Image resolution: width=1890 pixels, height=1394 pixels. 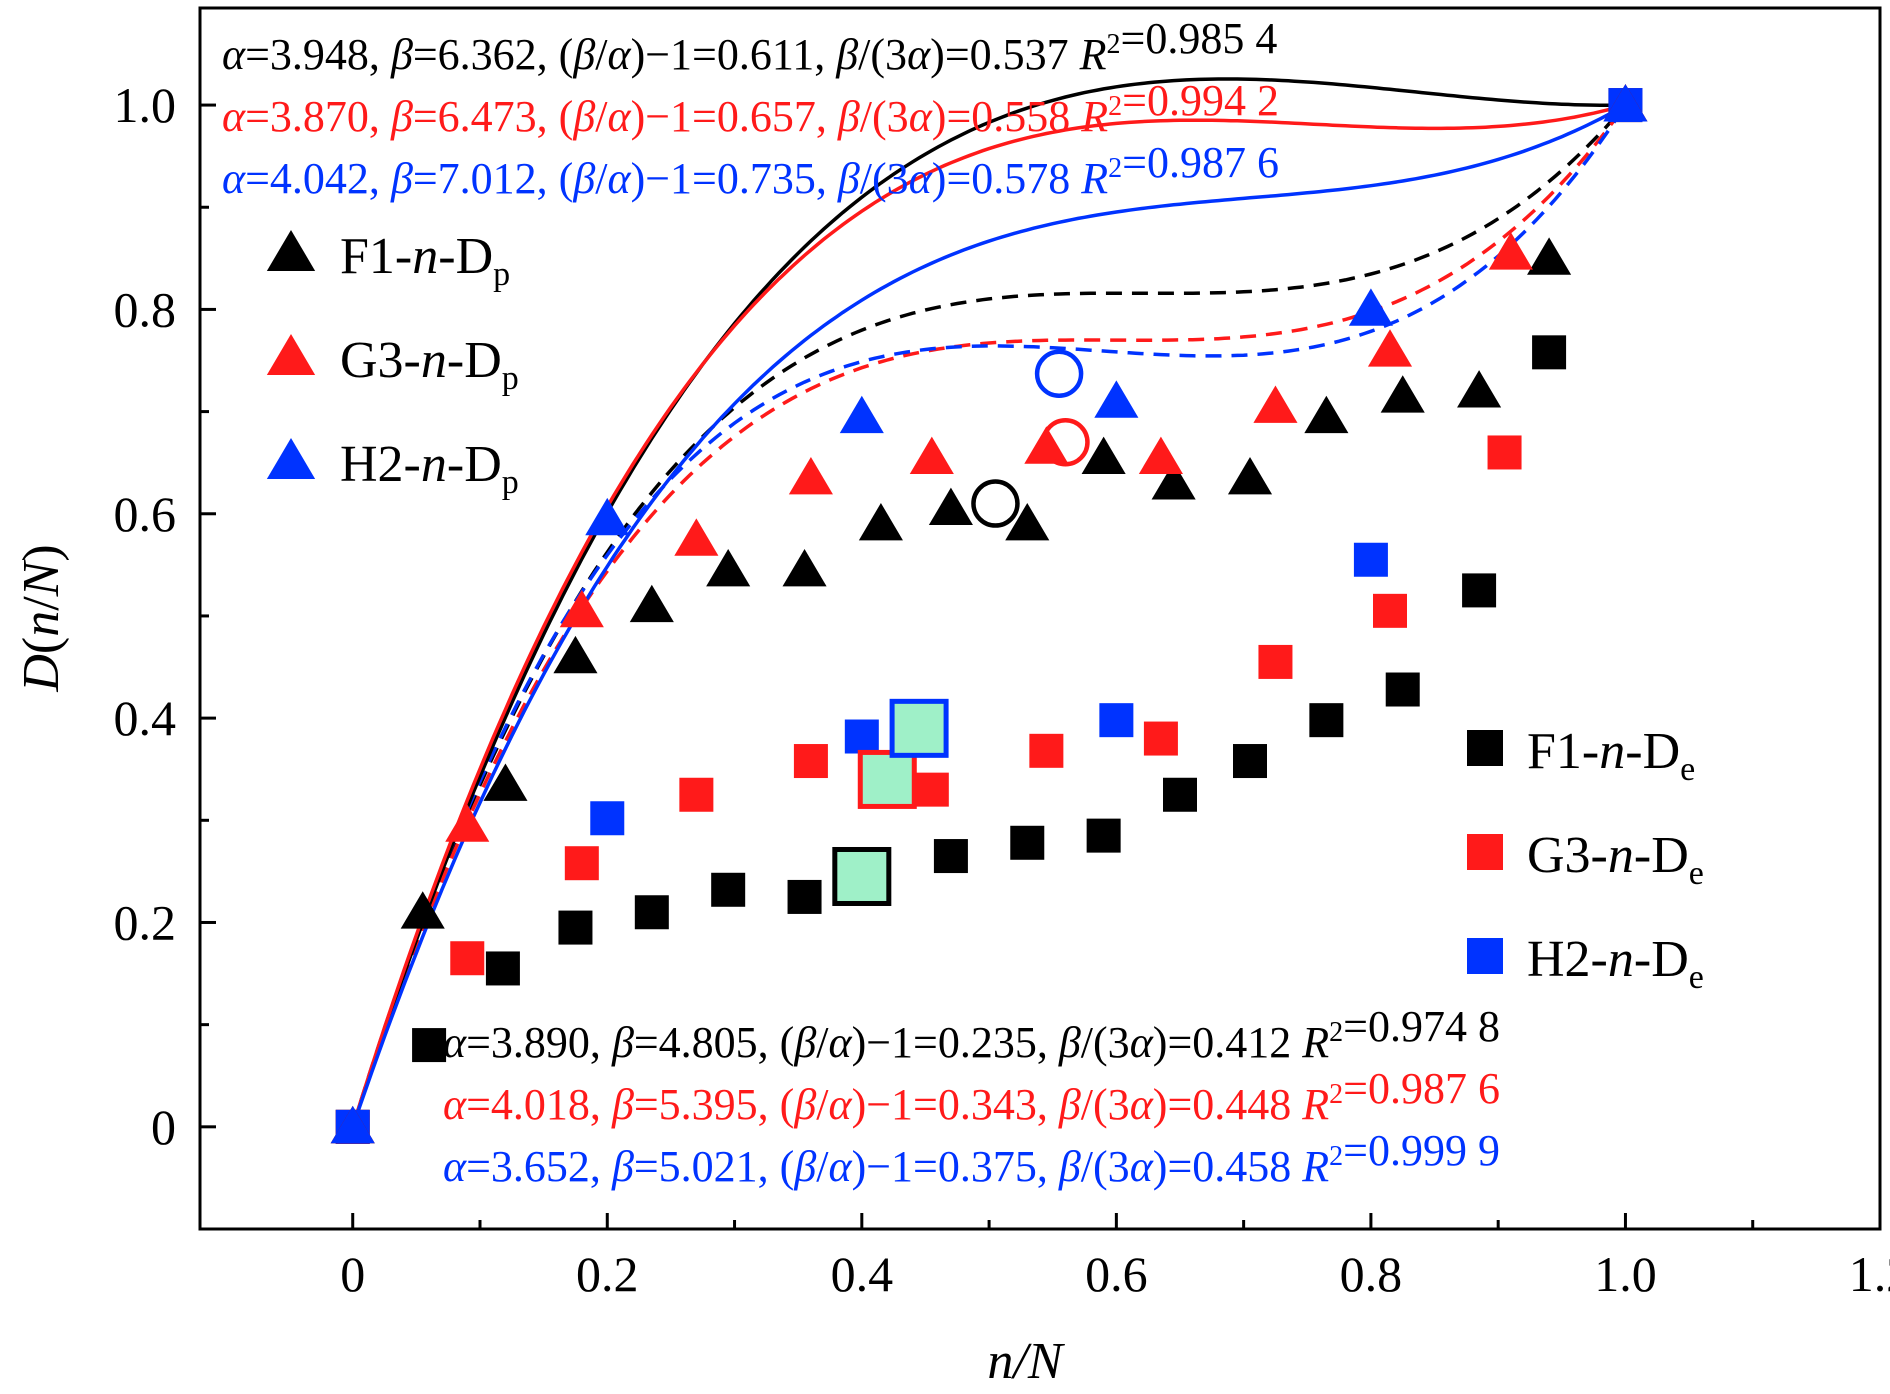 I want to click on x-tick-label: 0.6, so click(x=1116, y=1274).